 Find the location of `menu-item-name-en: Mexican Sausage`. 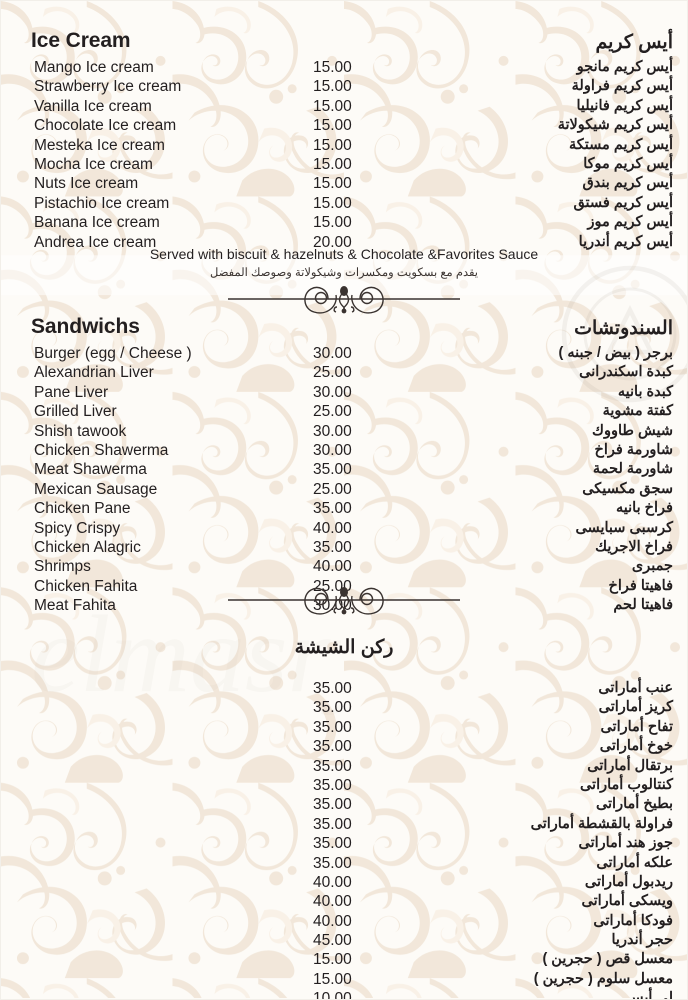

menu-item-name-en: Mexican Sausage is located at coordinates (96, 489).